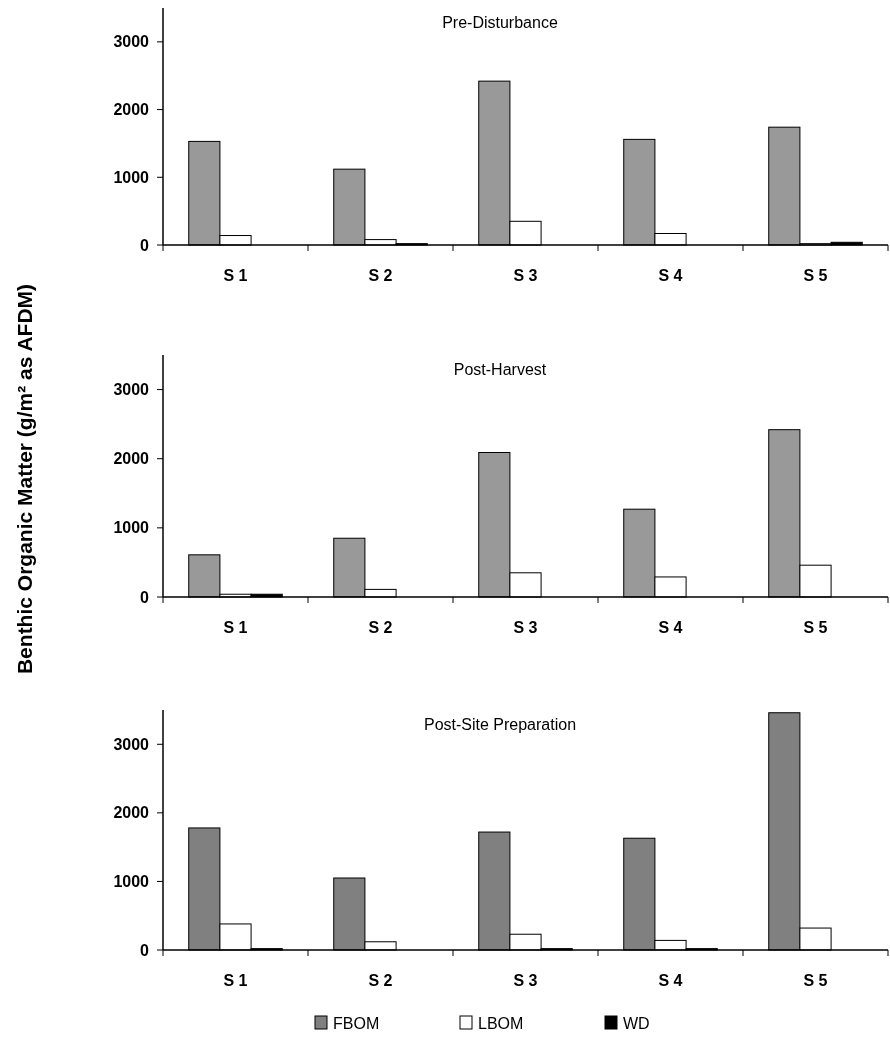 Image resolution: width=890 pixels, height=1040 pixels. Describe the element at coordinates (500, 724) in the screenshot. I see `chart-title: Post-Site Preparation` at that location.